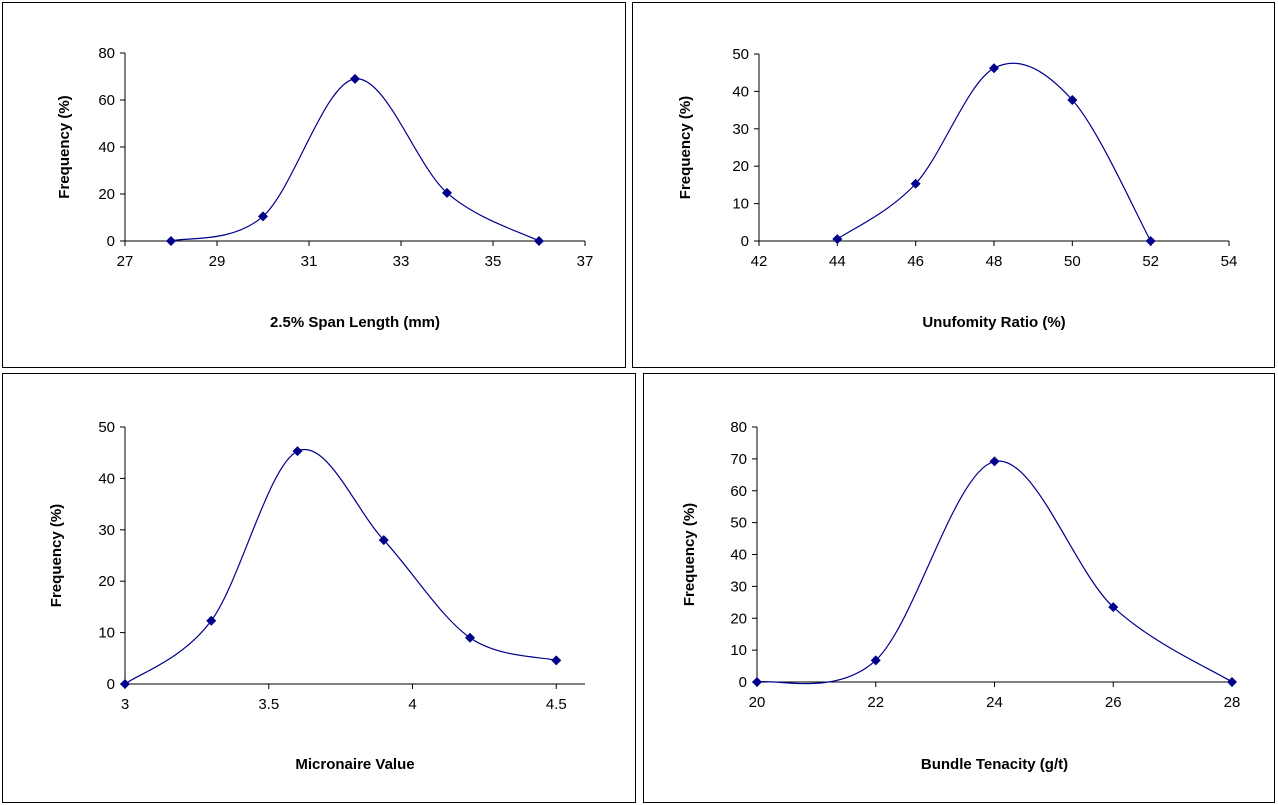 The height and width of the screenshot is (805, 1278). I want to click on x-tick-label: 35, so click(493, 261).